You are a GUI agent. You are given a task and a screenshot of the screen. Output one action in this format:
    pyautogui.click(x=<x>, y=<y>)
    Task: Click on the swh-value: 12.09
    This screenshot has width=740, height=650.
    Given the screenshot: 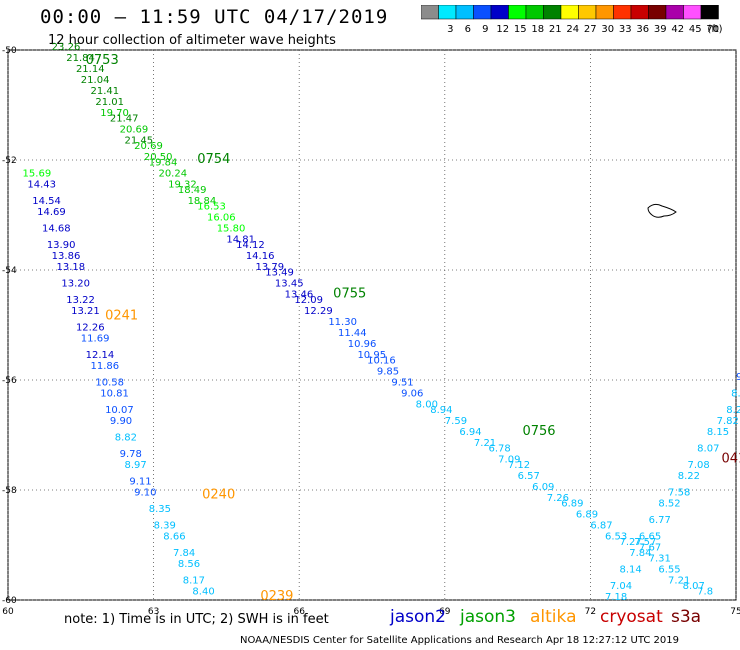 What is the action you would take?
    pyautogui.click(x=308, y=300)
    